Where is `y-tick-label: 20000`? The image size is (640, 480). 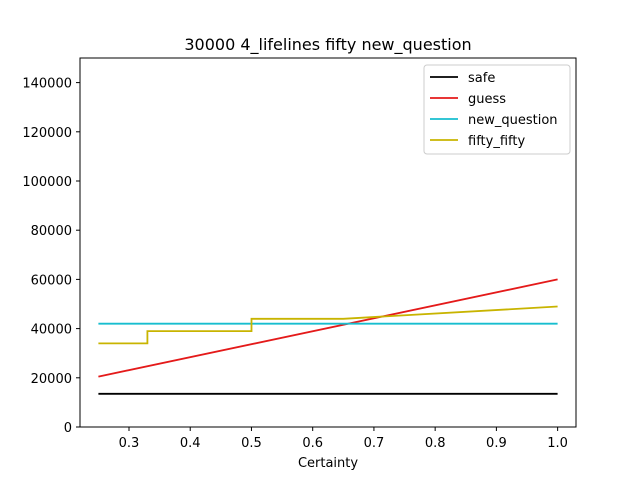
y-tick-label: 20000 is located at coordinates (51, 379).